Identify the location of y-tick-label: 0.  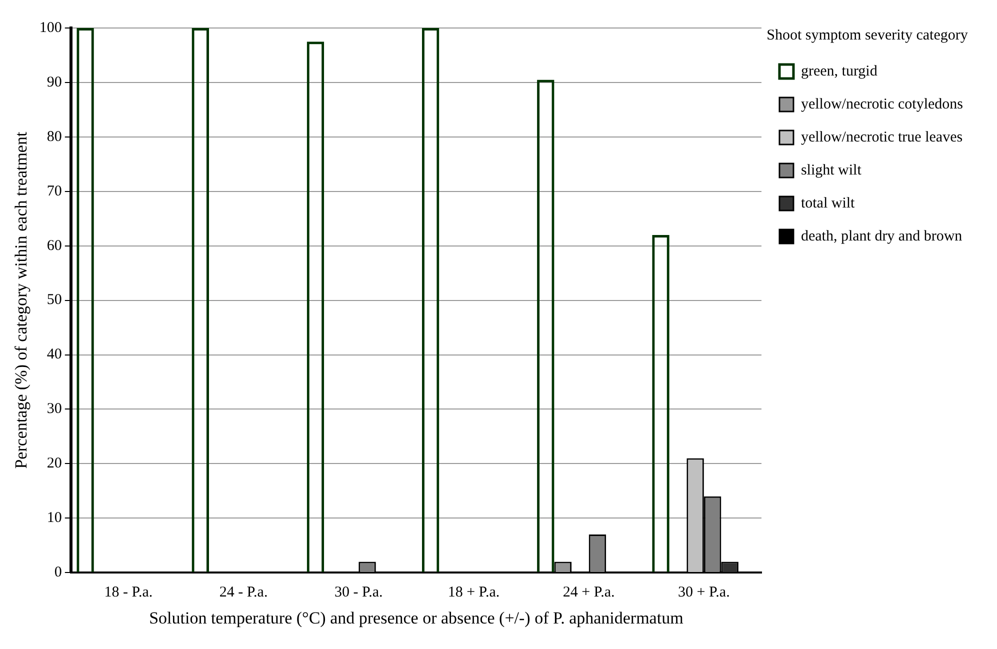
(58, 572).